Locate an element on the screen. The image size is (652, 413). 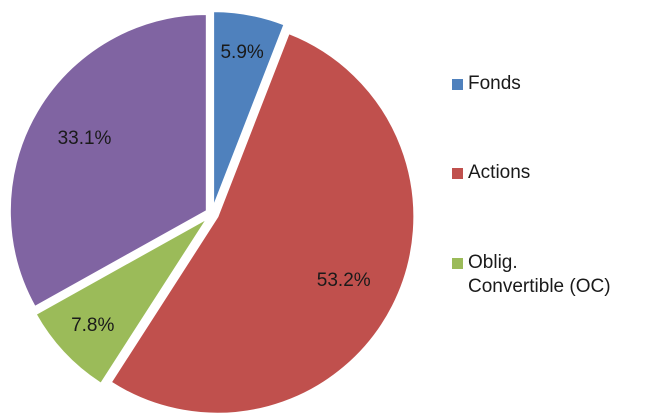
data-label: 5.9% is located at coordinates (241, 52).